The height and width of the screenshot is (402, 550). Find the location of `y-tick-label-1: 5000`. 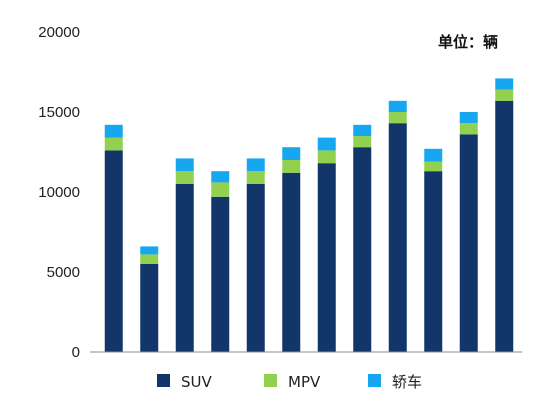

y-tick-label-1: 5000 is located at coordinates (63, 272).